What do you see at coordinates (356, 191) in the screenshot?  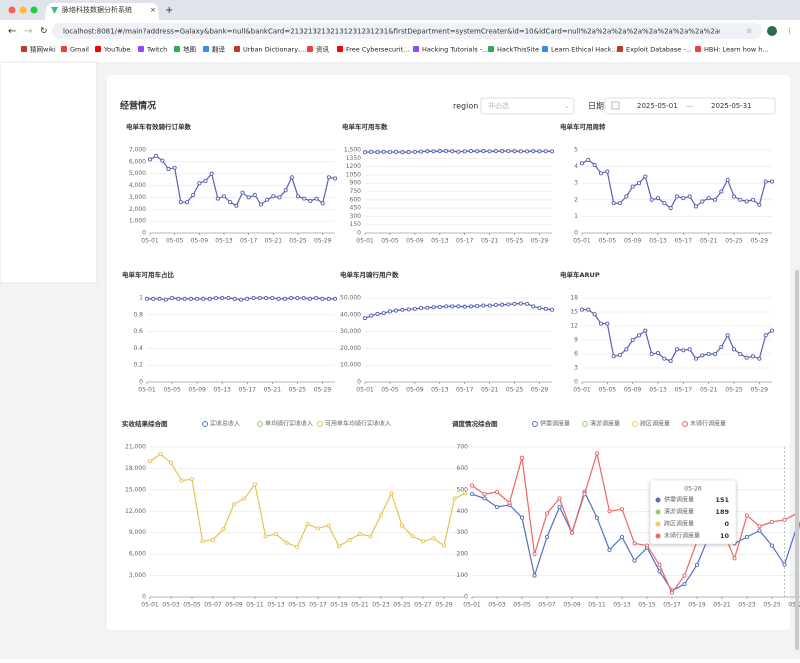 I see `y-tick-label: 750` at bounding box center [356, 191].